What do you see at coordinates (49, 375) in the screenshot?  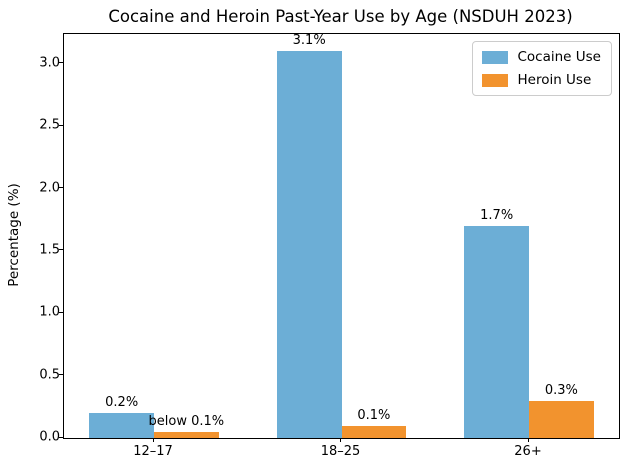 I see `y-tick-label: 0.5` at bounding box center [49, 375].